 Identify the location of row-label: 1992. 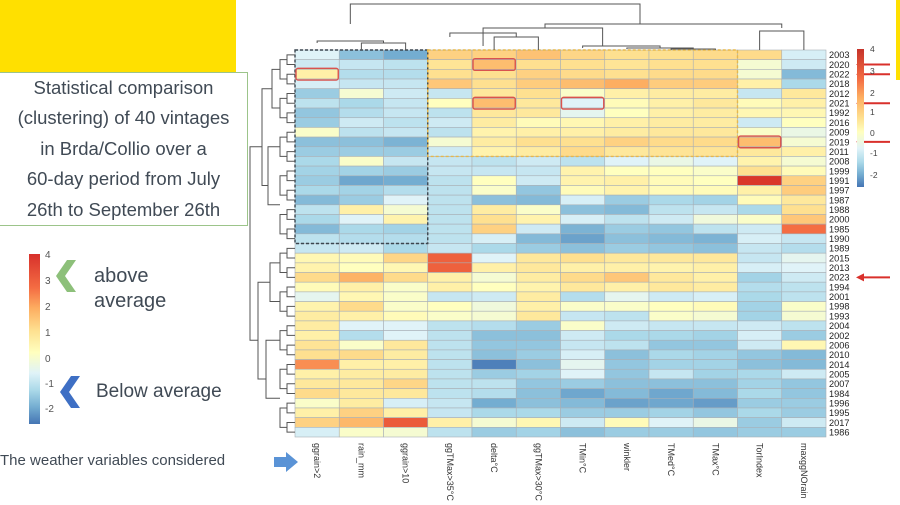
(839, 113).